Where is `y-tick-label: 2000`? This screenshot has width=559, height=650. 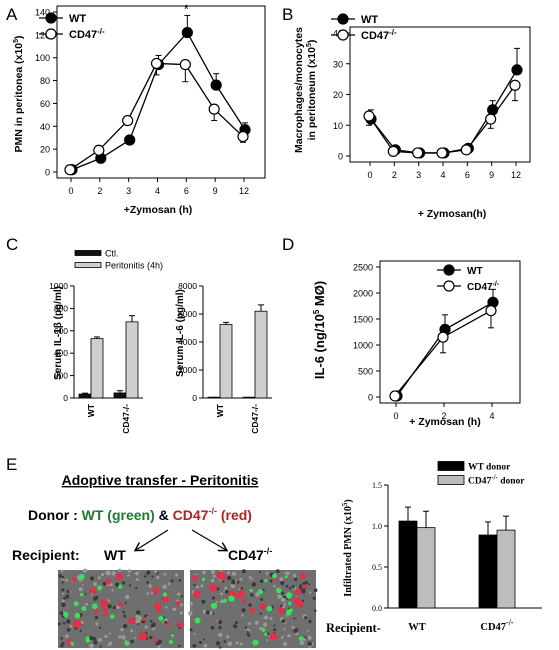
y-tick-label: 2000 is located at coordinates (187, 370).